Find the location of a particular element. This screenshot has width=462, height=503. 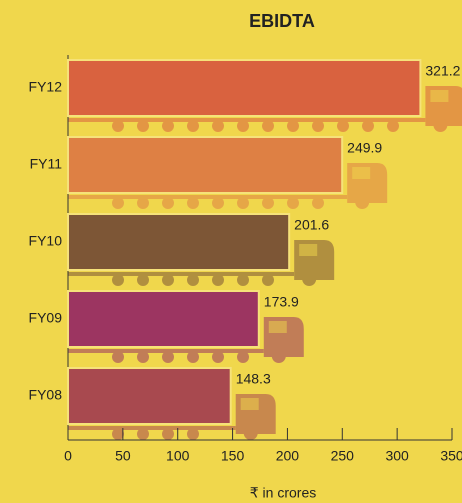

x-tick-label: 250 is located at coordinates (343, 456).